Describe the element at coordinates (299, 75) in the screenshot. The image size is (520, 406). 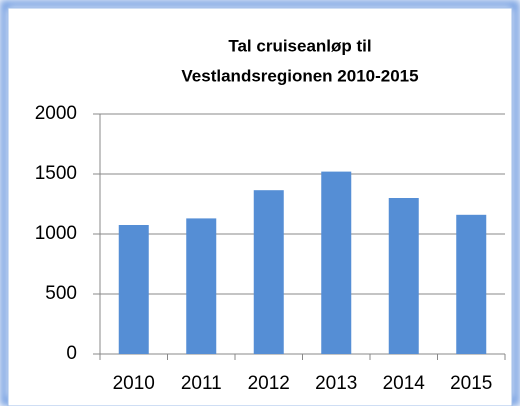
I see `chart-title: Vestlandsregionen 2010-2015` at that location.